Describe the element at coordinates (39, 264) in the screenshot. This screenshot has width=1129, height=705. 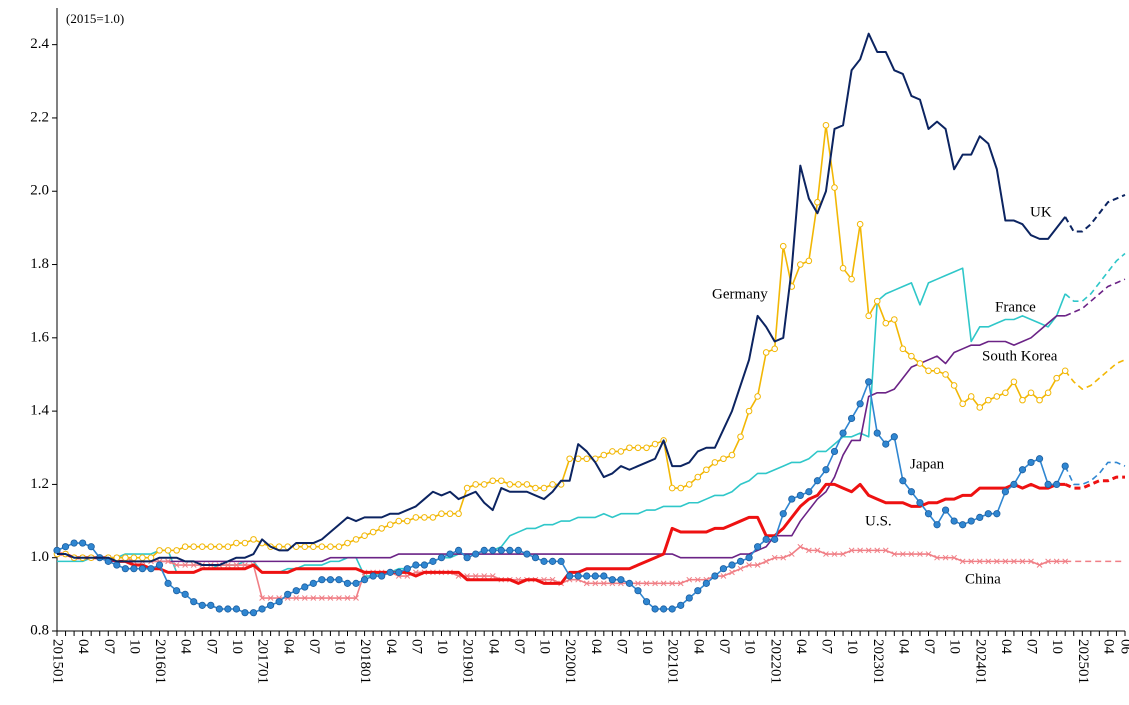
I see `y-tick-label: 1.8` at that location.